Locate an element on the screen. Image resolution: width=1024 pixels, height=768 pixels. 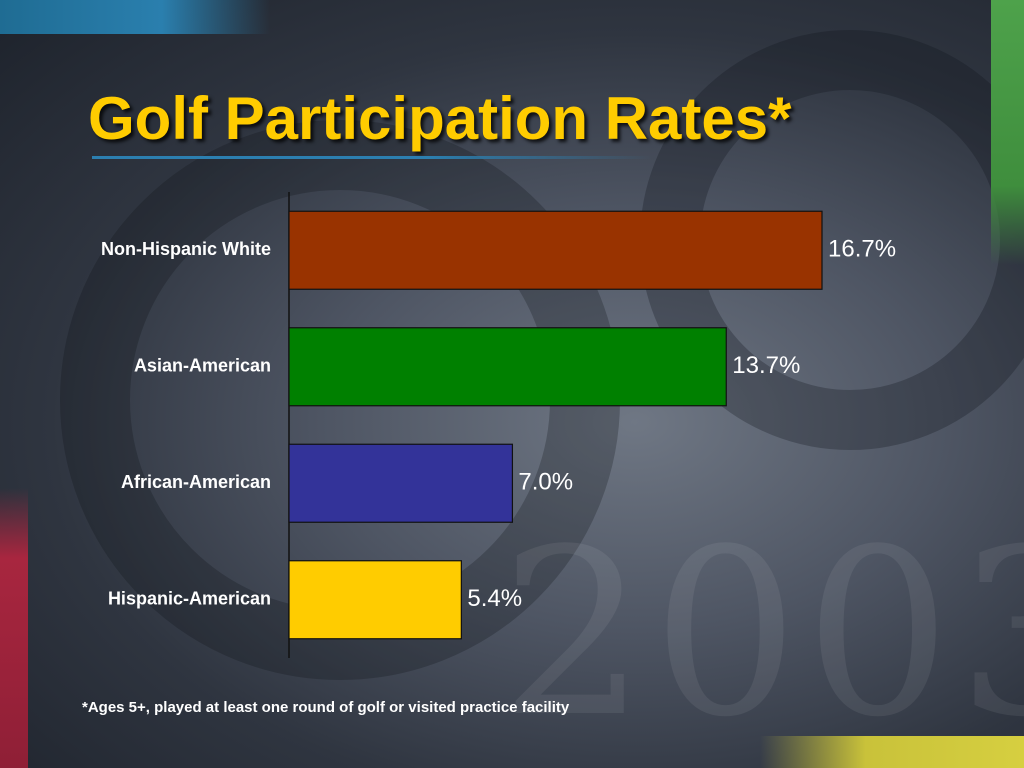
category-label-african-american: African-American is located at coordinates (196, 482).